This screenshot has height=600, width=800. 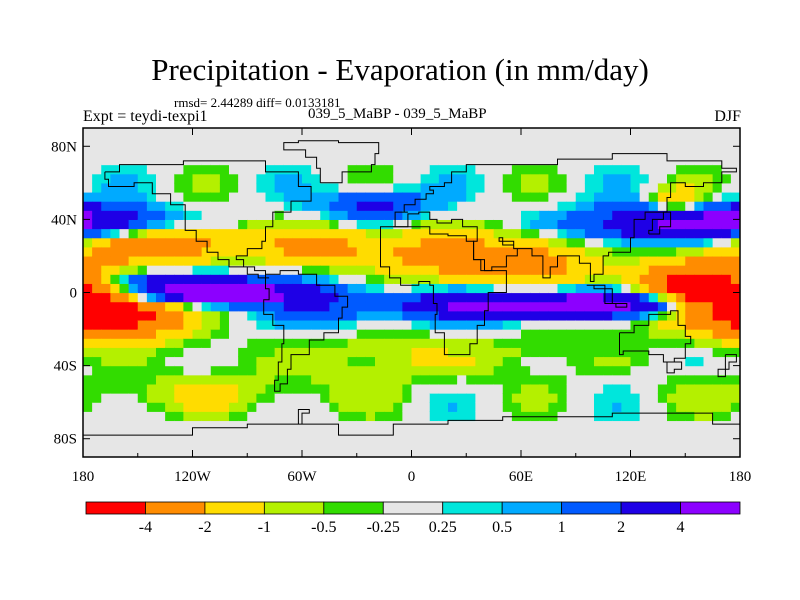 I want to click on colorbar-label: 2, so click(x=621, y=527).